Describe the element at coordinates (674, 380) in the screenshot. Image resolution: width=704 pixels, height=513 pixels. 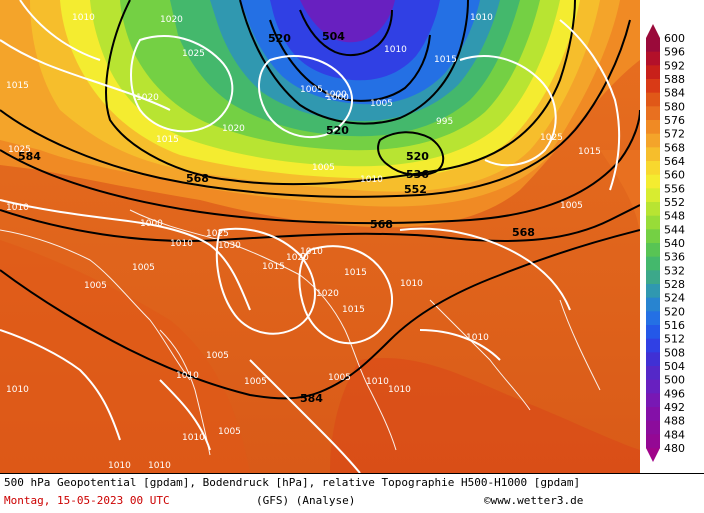
I see `legend-tick-label: 500` at that location.